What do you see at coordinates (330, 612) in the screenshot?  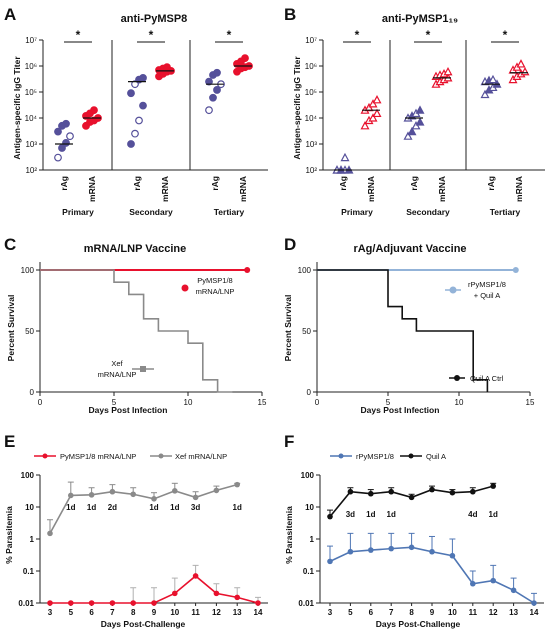 I see `x-tick-label: 3` at bounding box center [330, 612].